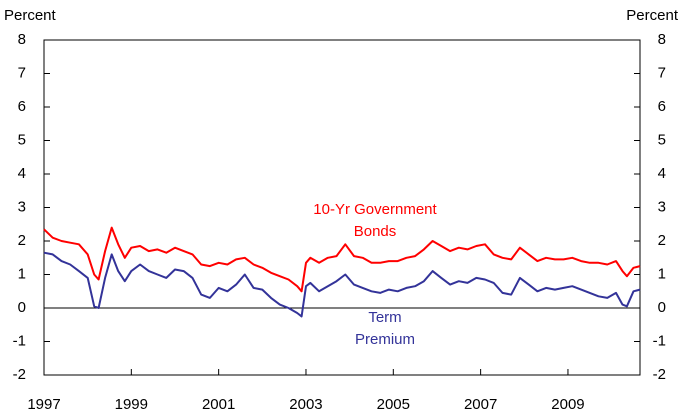 This screenshot has height=417, width=682. I want to click on y-tick-label: 1, so click(22, 273).